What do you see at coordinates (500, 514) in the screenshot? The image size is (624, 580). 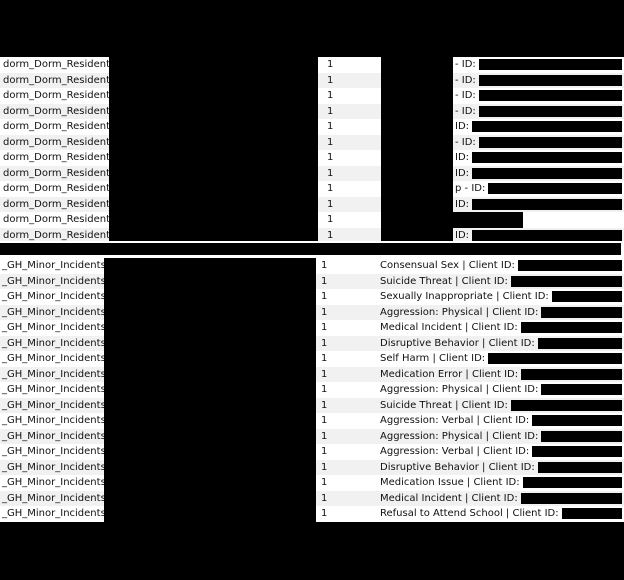 I see `detail-cell: Refusal to Attend School | Client ID:` at bounding box center [500, 514].